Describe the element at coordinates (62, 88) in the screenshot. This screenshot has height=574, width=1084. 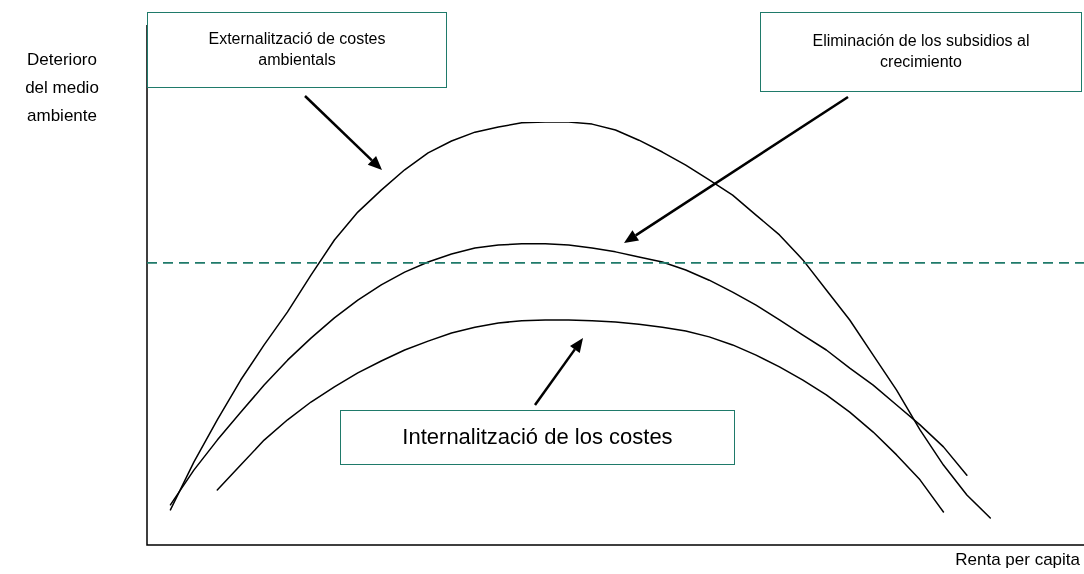
I see `y-axis-title: Deterioro del medio ambiente` at that location.